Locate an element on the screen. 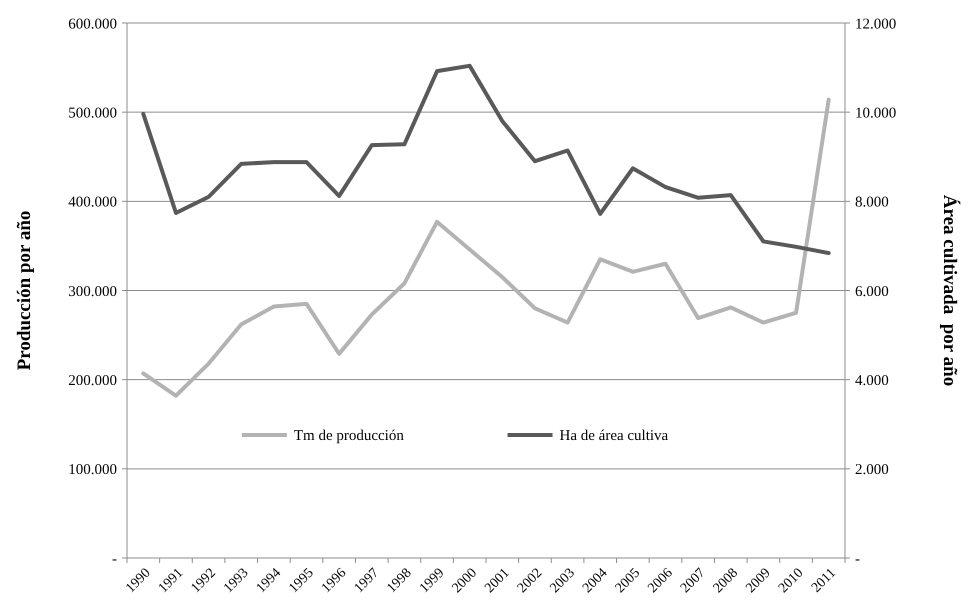  y2-tick-label: - is located at coordinates (857, 559).